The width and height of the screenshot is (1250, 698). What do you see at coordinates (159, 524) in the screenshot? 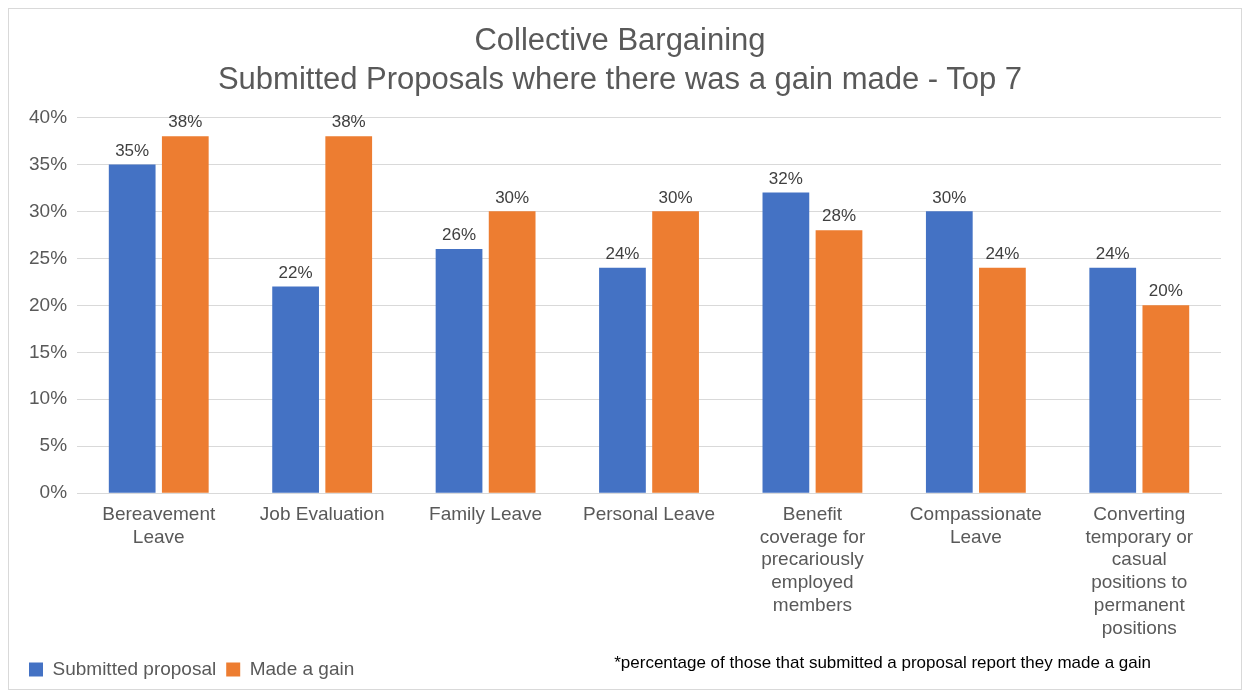
I see `x-tick-label: Bereavement Leave` at bounding box center [159, 524].